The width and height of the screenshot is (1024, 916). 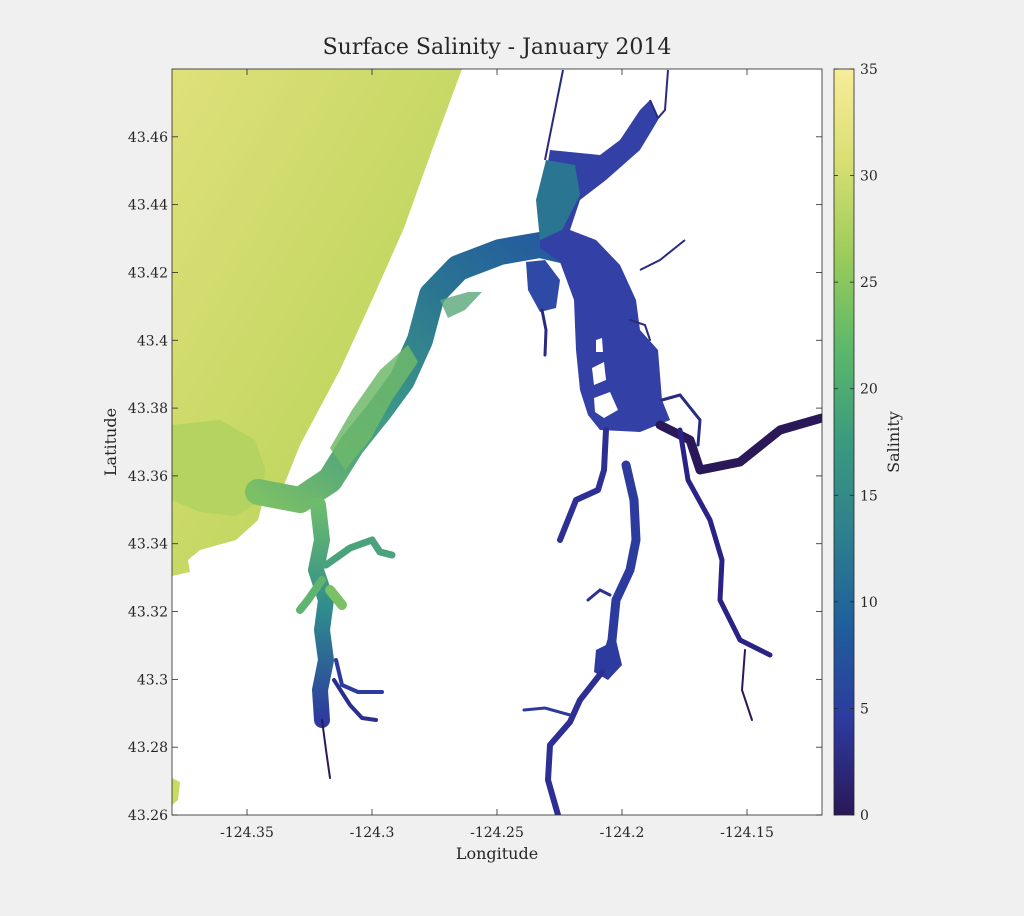 What do you see at coordinates (554, 115) in the screenshot?
I see `north-tributary` at bounding box center [554, 115].